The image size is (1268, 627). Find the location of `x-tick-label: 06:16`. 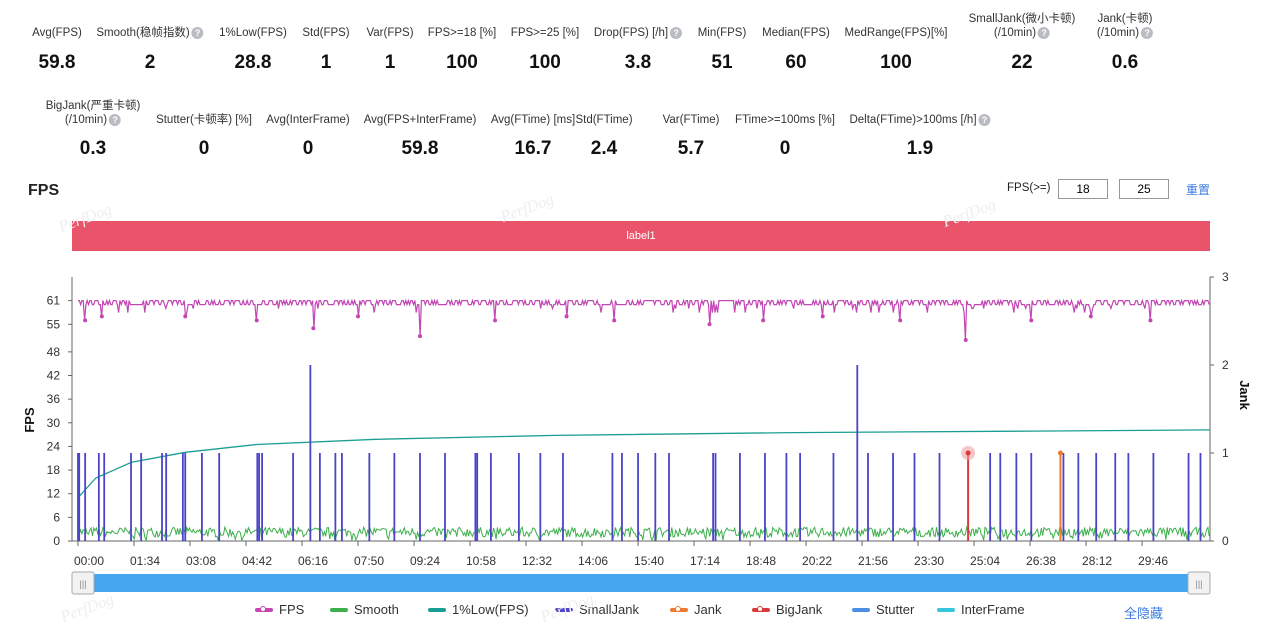

x-tick-label: 06:16 is located at coordinates (313, 561).